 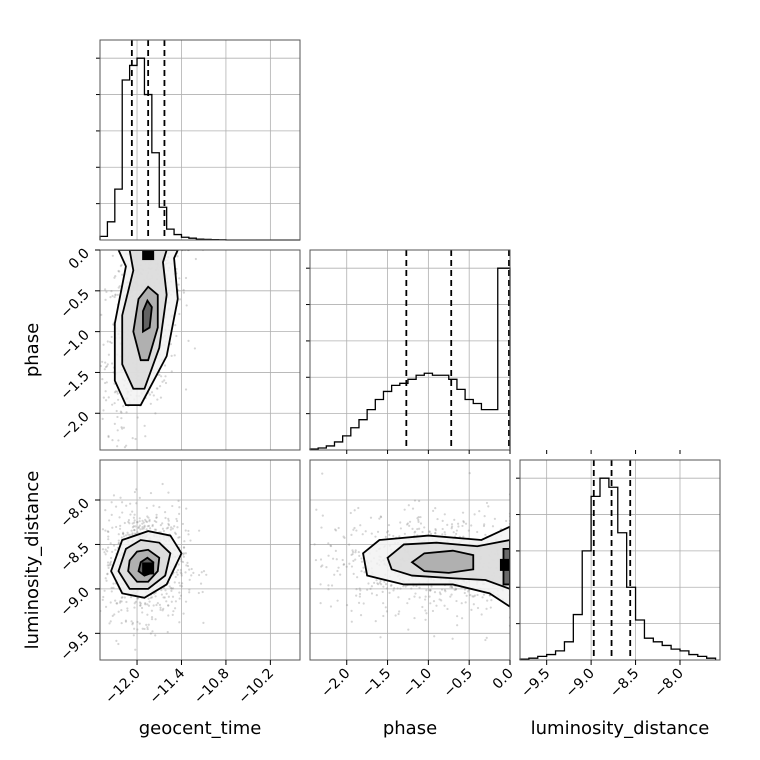 I want to click on y-axis-luminosity_distance: −9.5 −9.0 −8.5 −8.0 luminosity_distance, so click(x=61, y=567).